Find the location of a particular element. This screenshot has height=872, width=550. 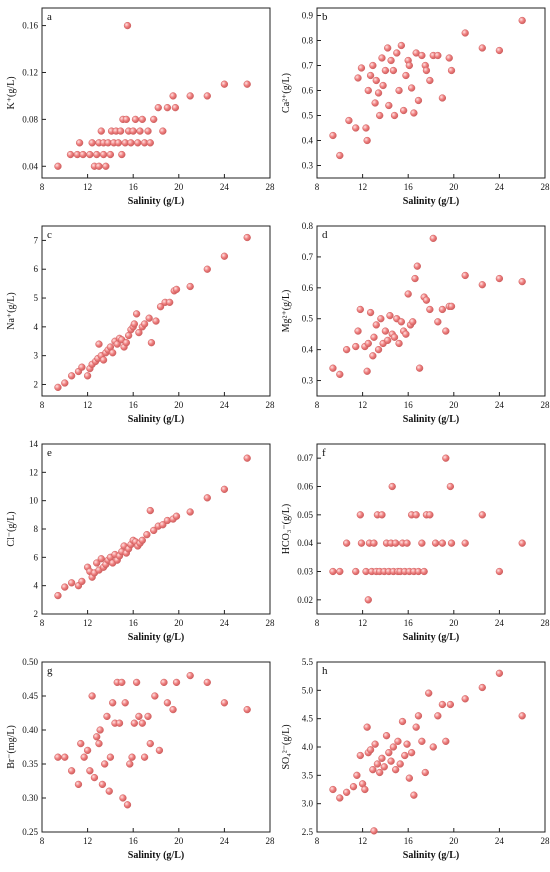

y-tick-label: 0.45 is located at coordinates (30, 696).